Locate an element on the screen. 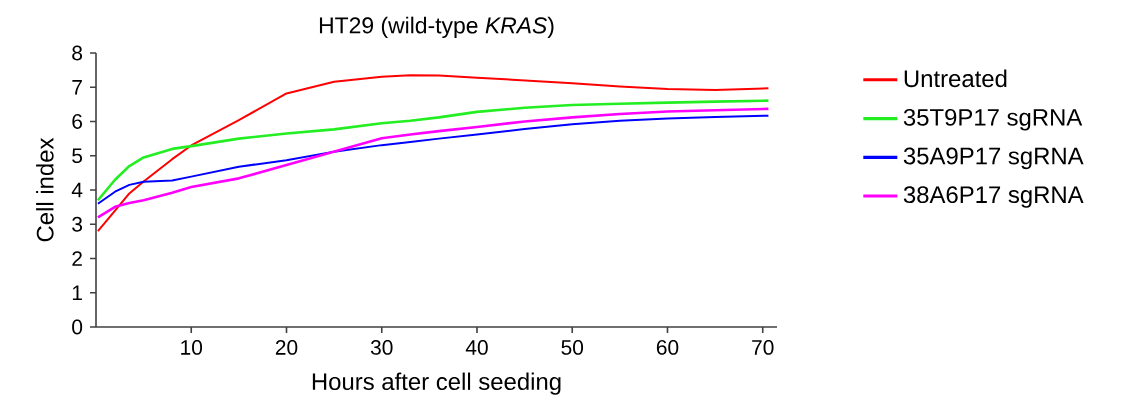  line-series is located at coordinates (433, 159).